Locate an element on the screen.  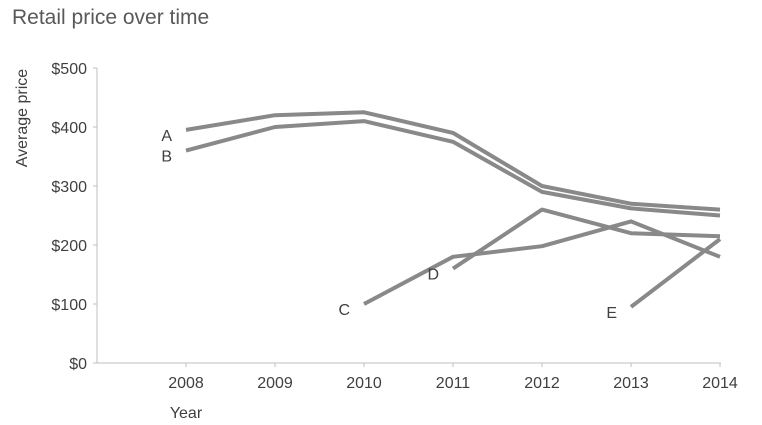
series-line-e is located at coordinates (675, 273).